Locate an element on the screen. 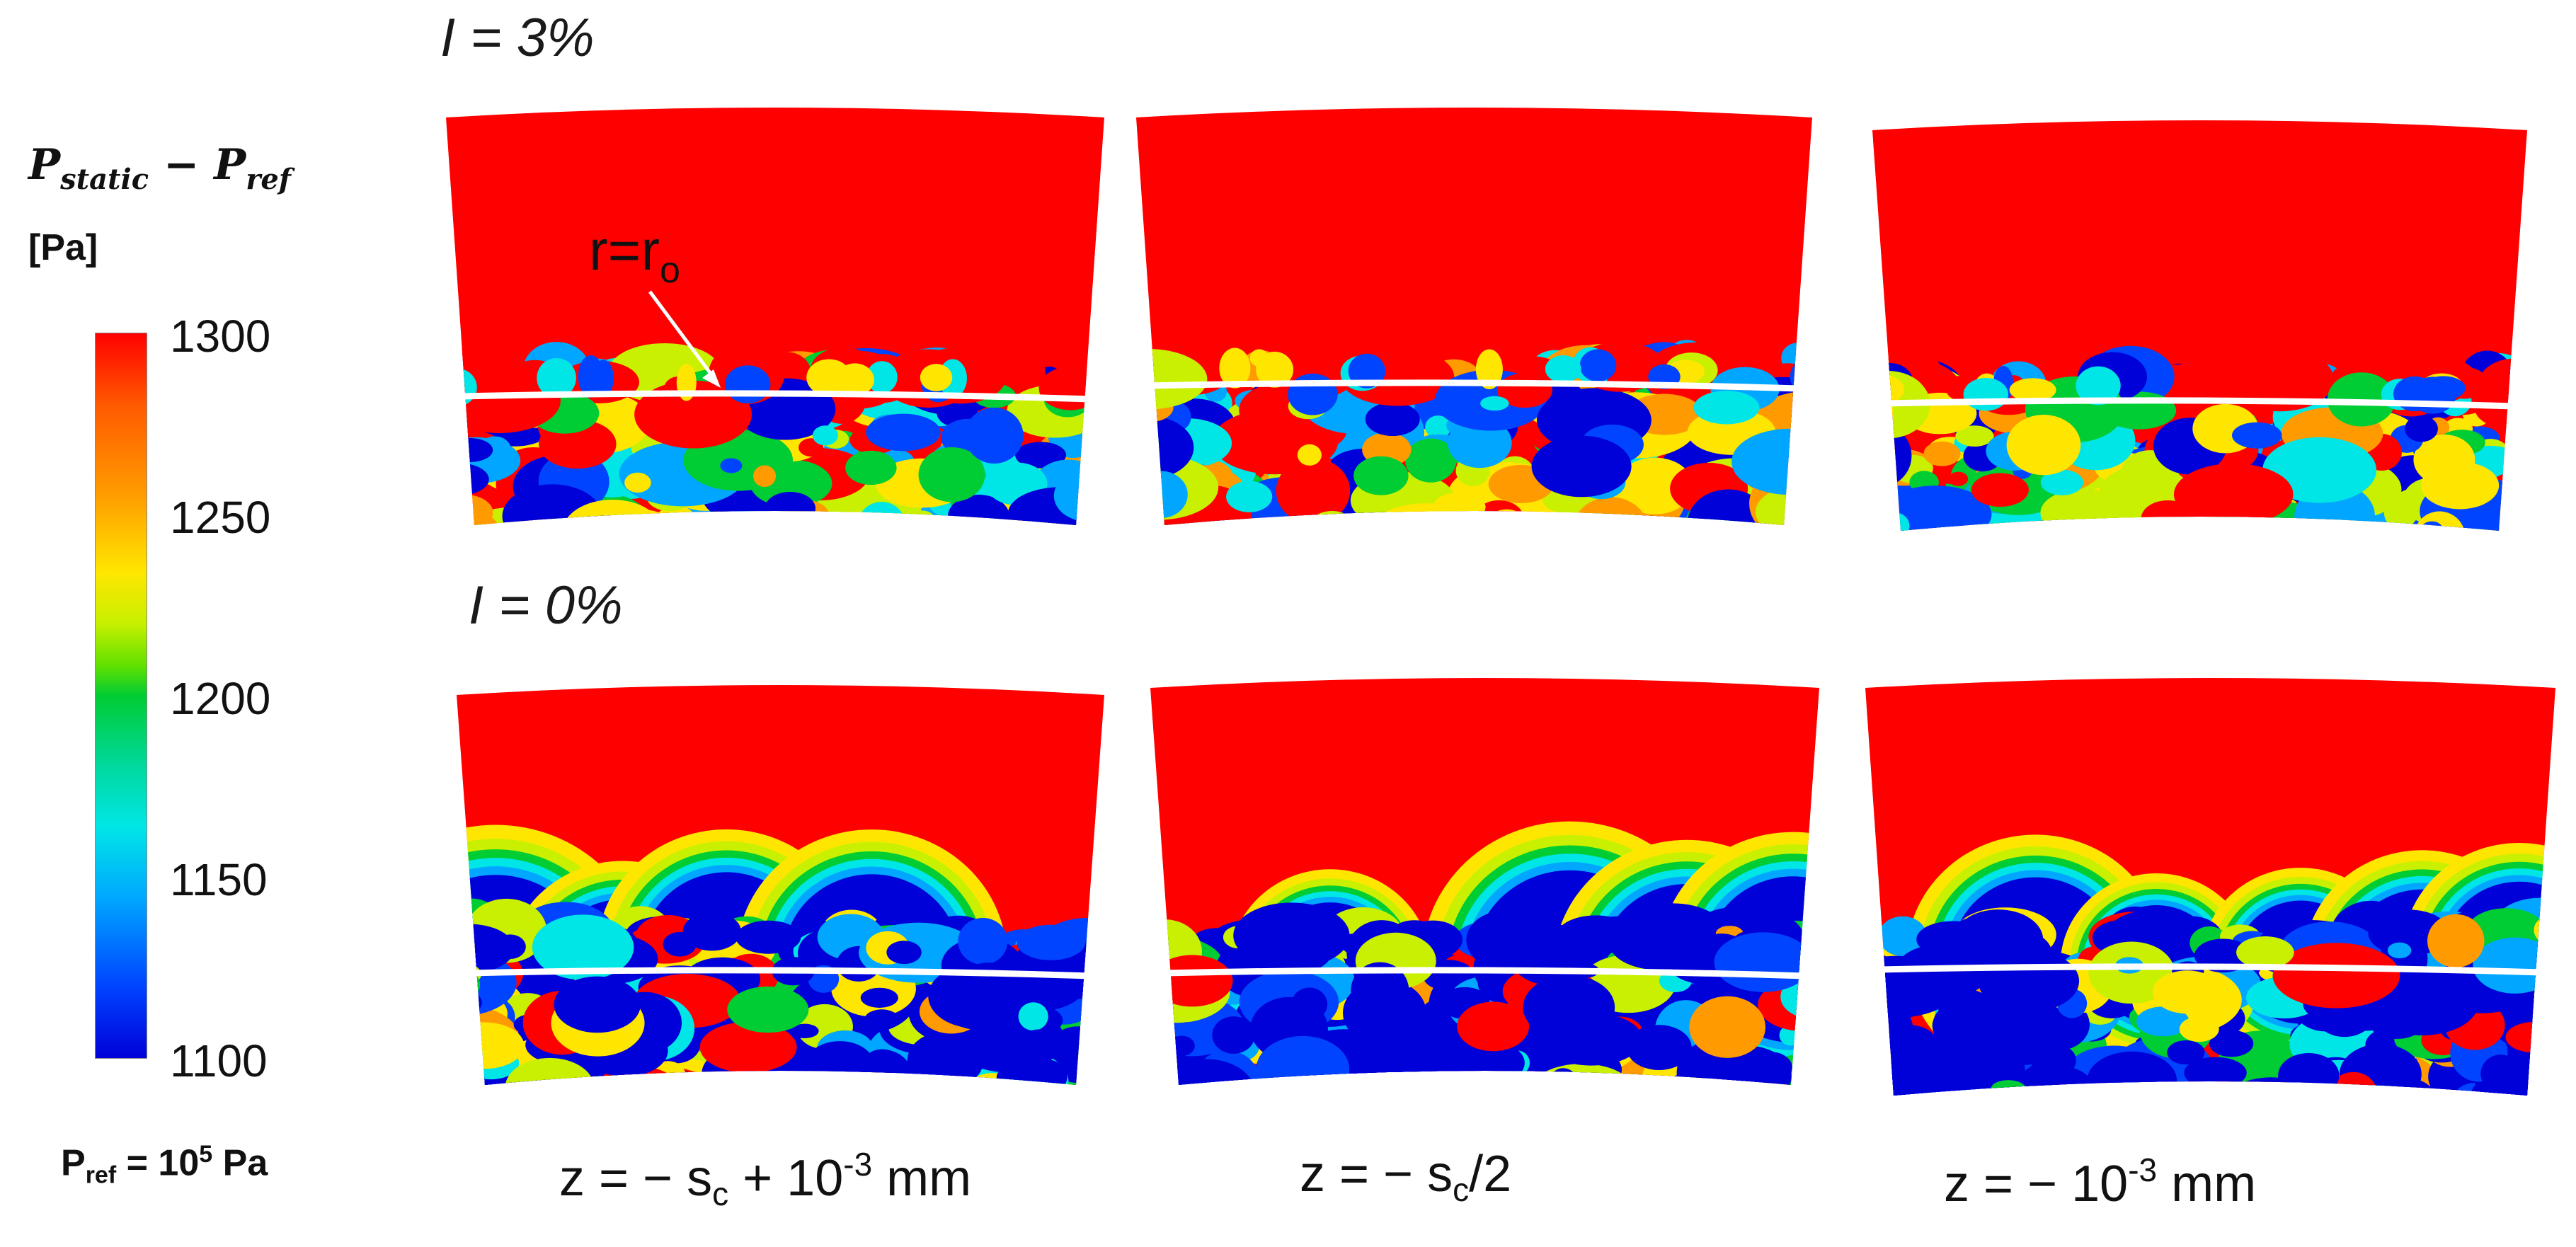 This screenshot has height=1247, width=2576. colorbar-tick-1150: 1150 is located at coordinates (219, 879).